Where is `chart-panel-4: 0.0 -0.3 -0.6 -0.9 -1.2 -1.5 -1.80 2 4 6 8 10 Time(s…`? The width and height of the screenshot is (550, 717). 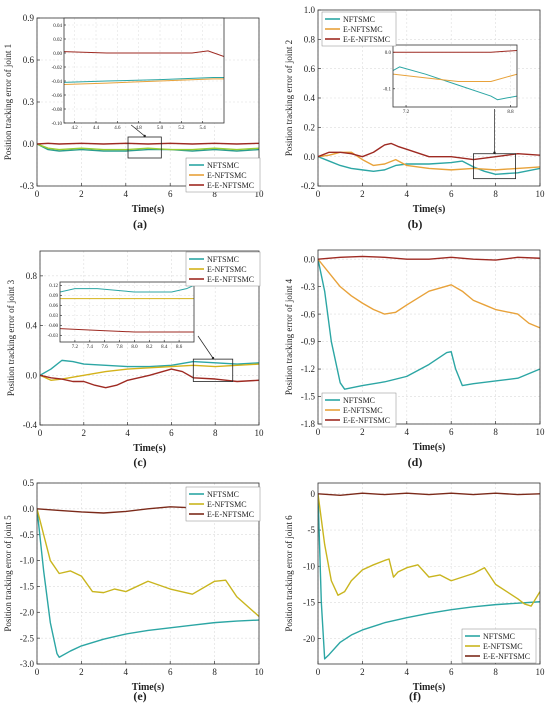
chart-panel-4: 0.0 -0.3 -0.6 -0.9 -1.2 -1.5 -1.80 2 4 6 8 10 Time(s… is located at coordinates (415, 359).